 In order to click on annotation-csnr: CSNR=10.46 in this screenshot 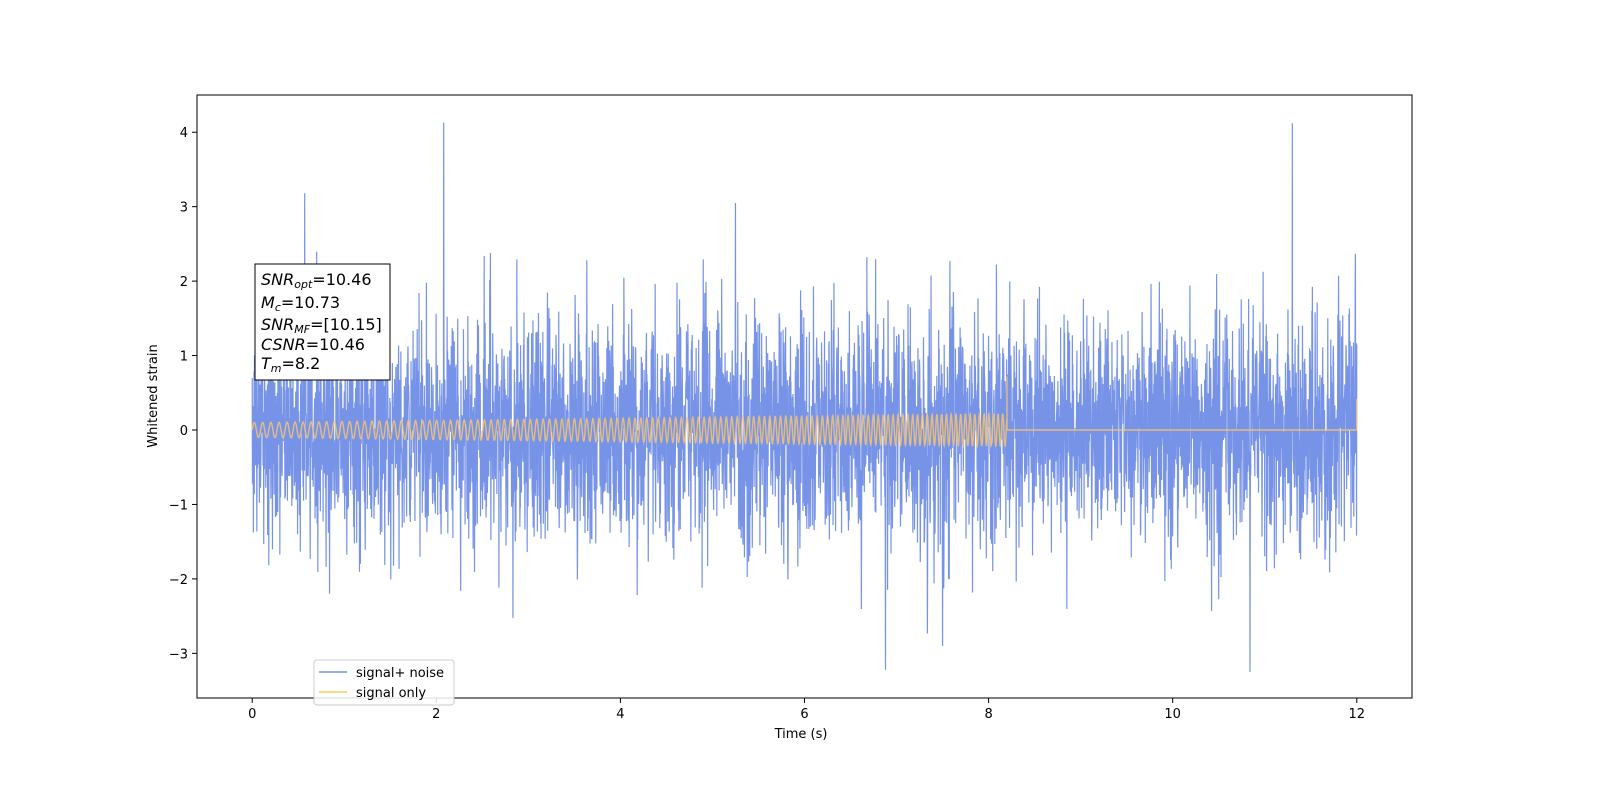, I will do `click(313, 344)`.